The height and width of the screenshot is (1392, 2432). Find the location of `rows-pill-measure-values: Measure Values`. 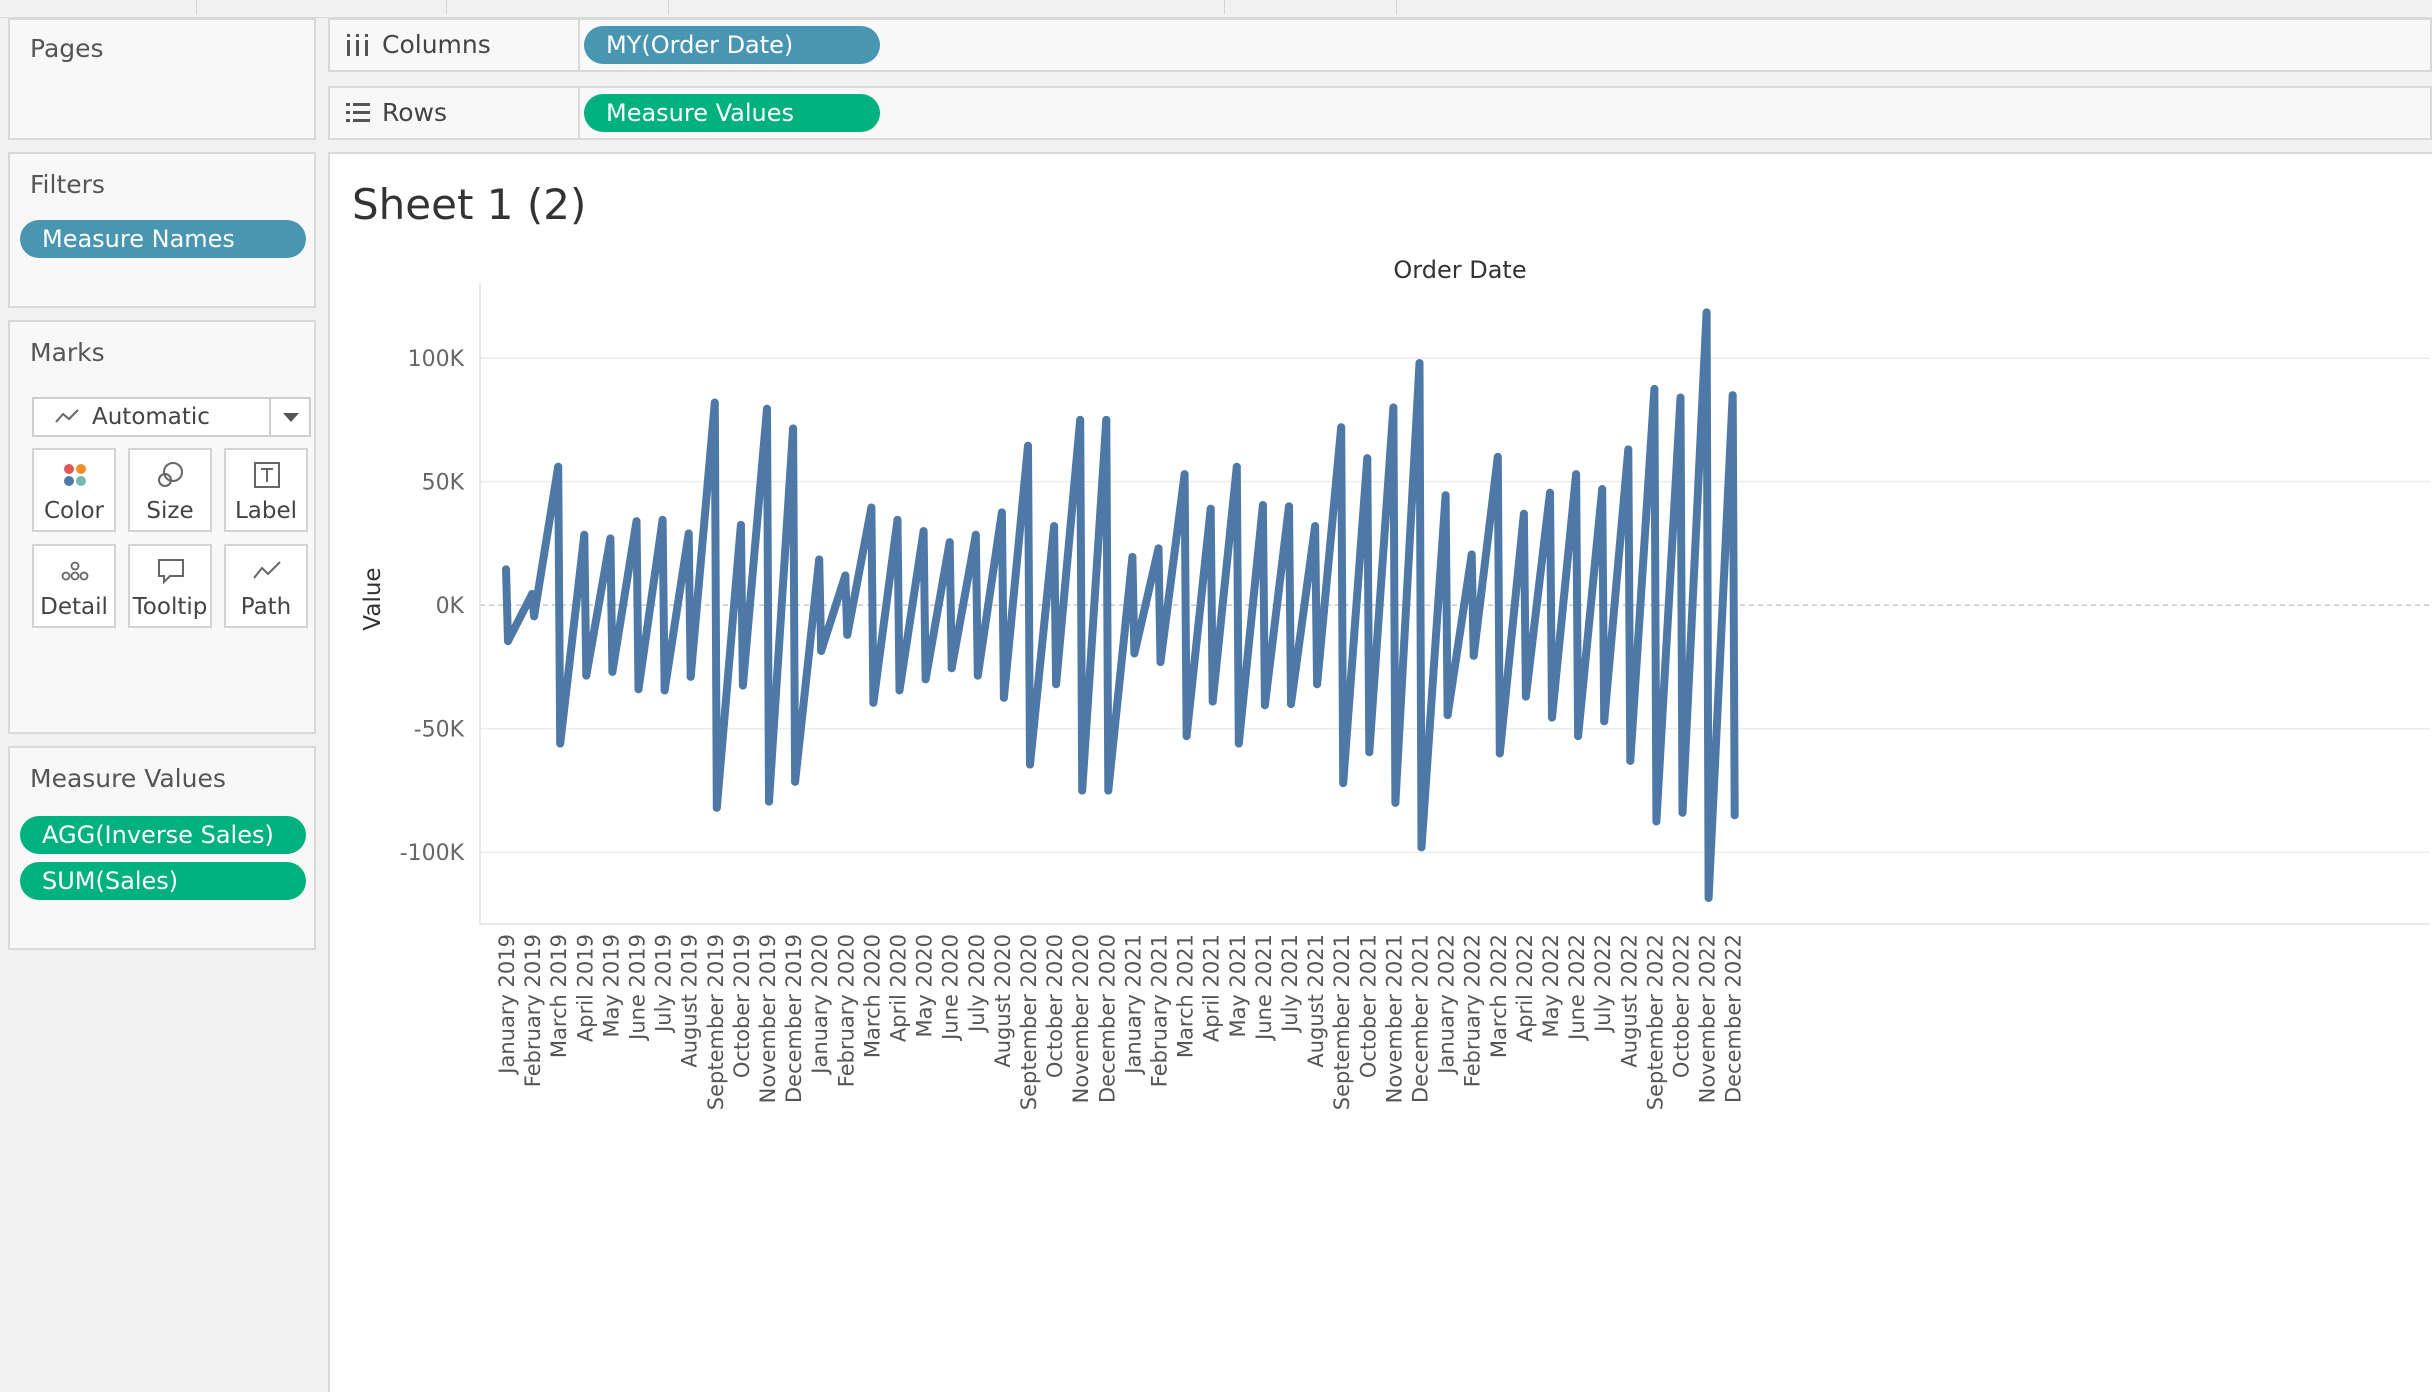

rows-pill-measure-values: Measure Values is located at coordinates (732, 113).